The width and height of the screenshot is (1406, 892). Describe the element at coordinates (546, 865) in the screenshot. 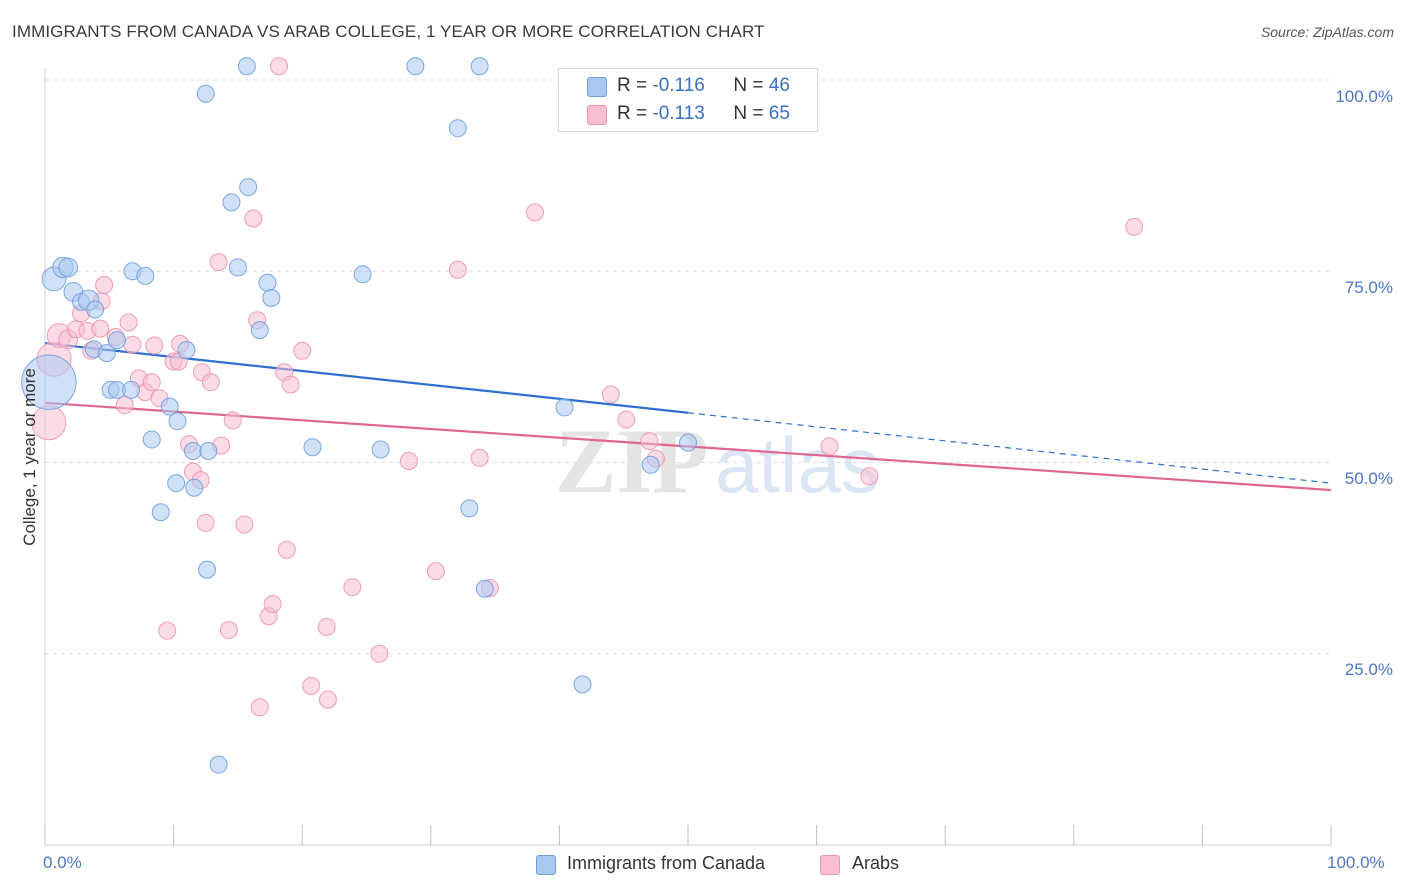

I see `bottom-legend-swatch-canada` at that location.